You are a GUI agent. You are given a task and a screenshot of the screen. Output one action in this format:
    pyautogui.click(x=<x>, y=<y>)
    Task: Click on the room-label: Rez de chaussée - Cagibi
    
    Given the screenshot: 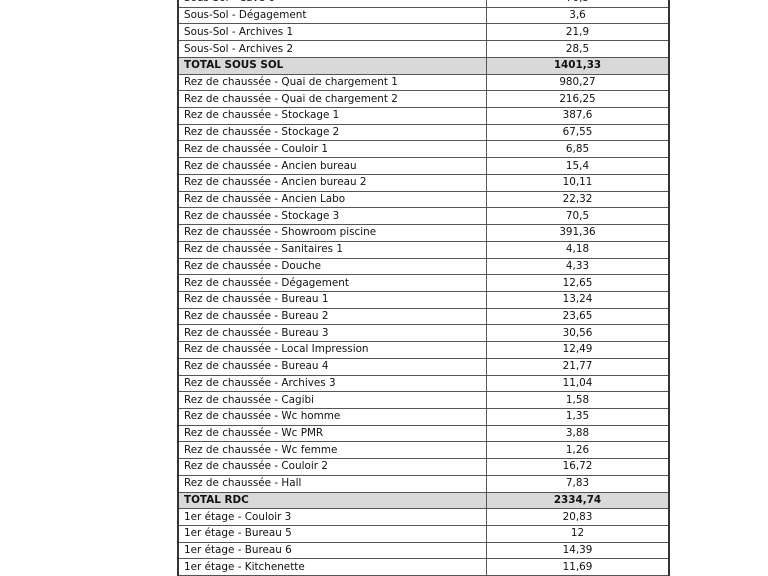 What is the action you would take?
    pyautogui.click(x=332, y=400)
    